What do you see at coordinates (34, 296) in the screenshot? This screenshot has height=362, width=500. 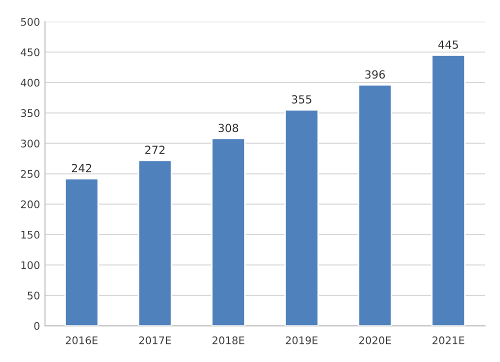 I see `y-tick-label: 50` at bounding box center [34, 296].